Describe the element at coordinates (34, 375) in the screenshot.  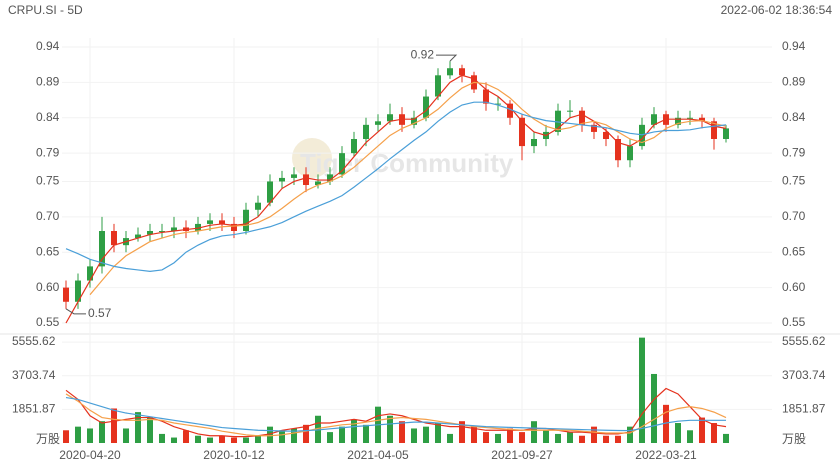
I see `volume-tick-label: 3703.74` at that location.